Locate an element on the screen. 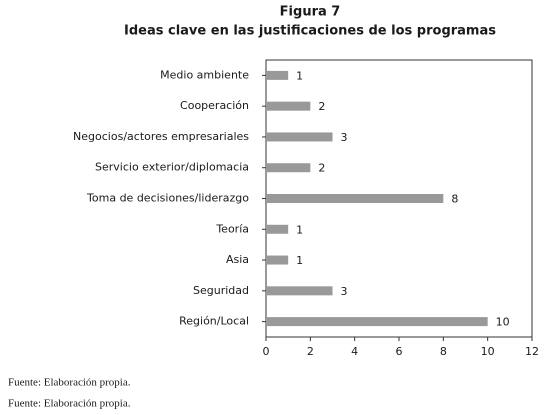  y-tick-label: Negocios/actores empresariales is located at coordinates (161, 136).